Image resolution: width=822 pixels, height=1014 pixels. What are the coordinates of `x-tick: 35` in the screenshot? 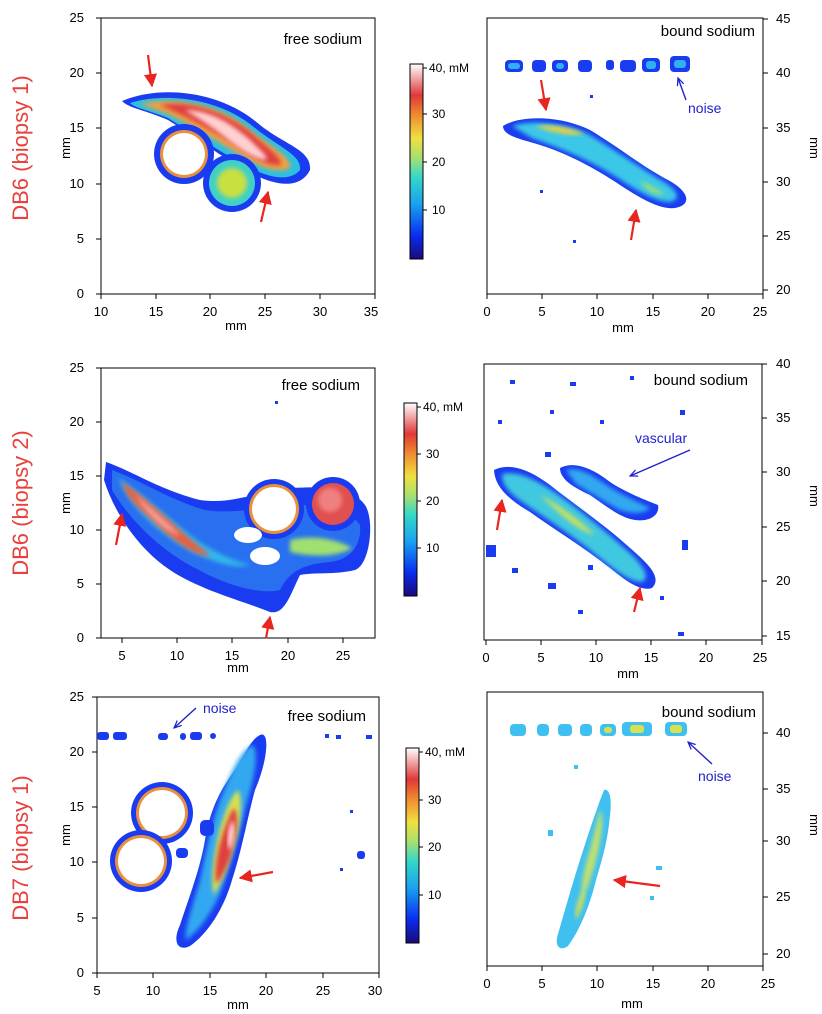 It's located at (371, 311).